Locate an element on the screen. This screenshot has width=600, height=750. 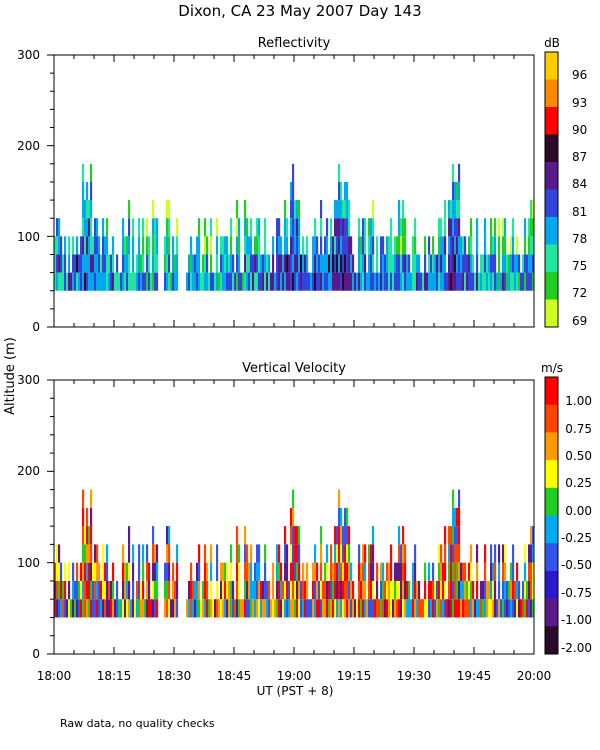
reflectivity-y-ticklabels: 0 100 200 300 is located at coordinates (28, 191).